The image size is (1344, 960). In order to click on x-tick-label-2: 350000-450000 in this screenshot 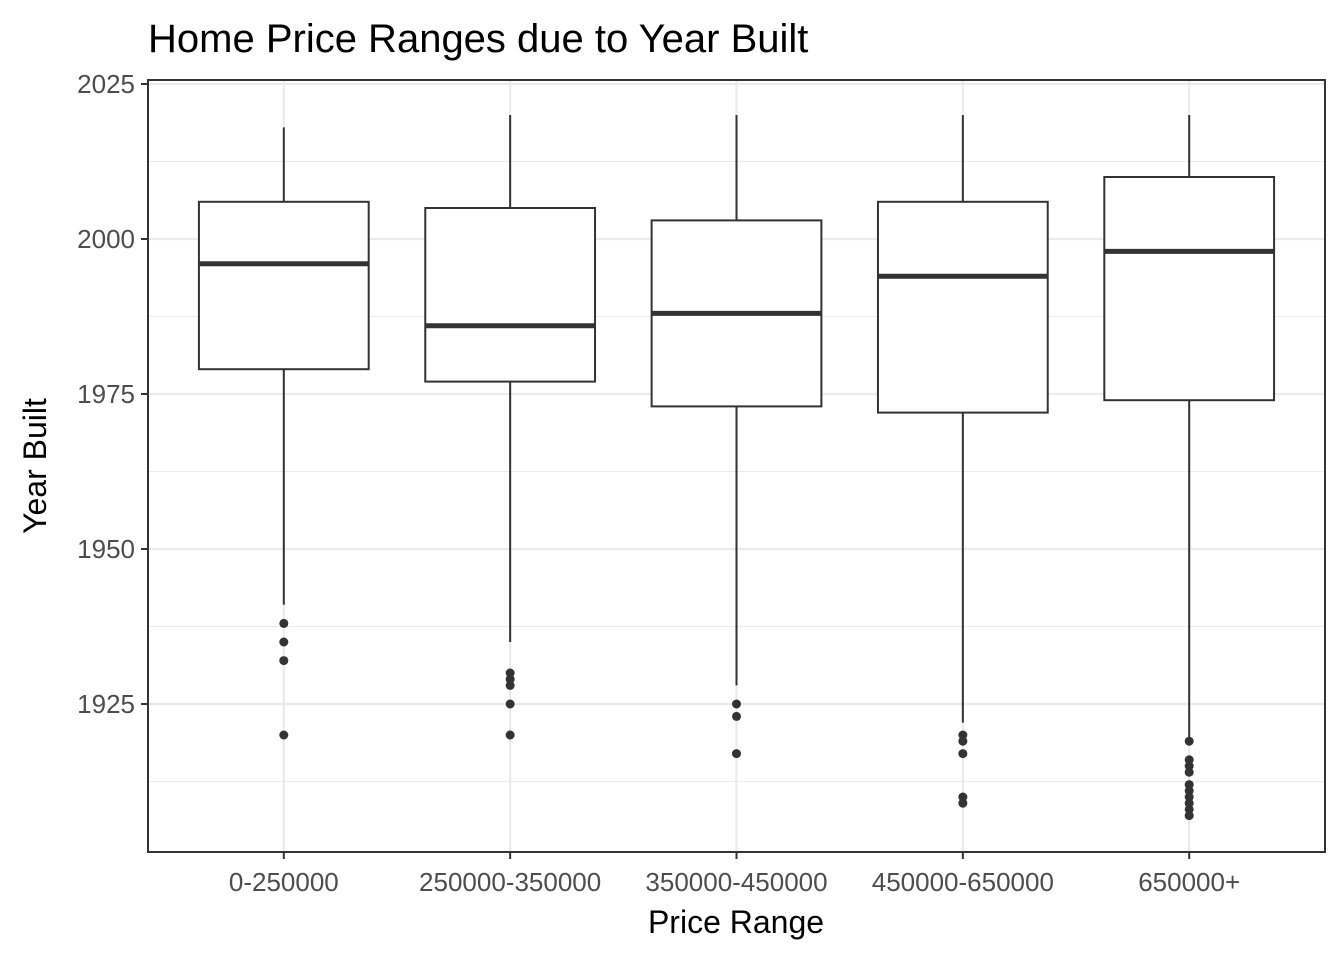, I will do `click(736, 882)`.